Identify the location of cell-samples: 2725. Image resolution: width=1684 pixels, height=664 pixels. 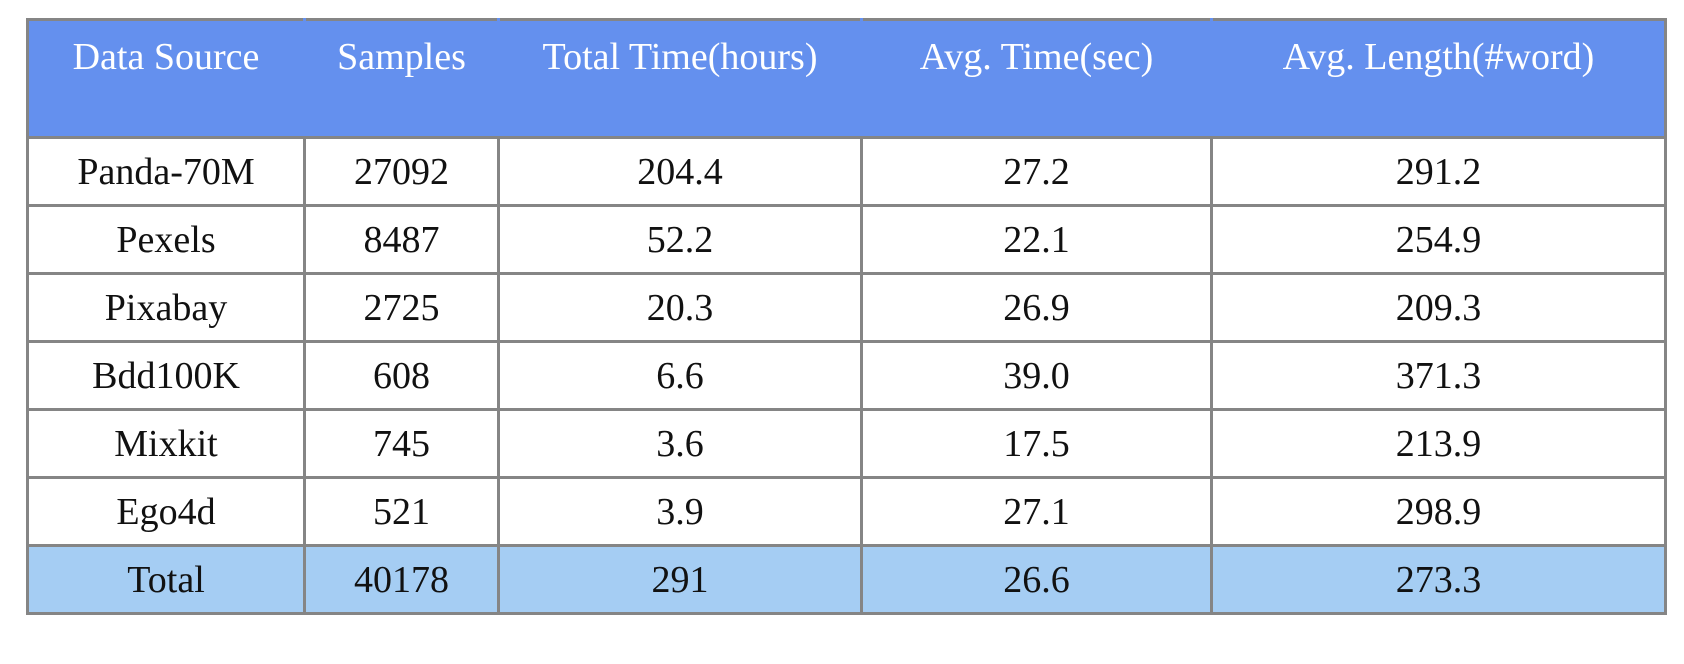
(401, 307).